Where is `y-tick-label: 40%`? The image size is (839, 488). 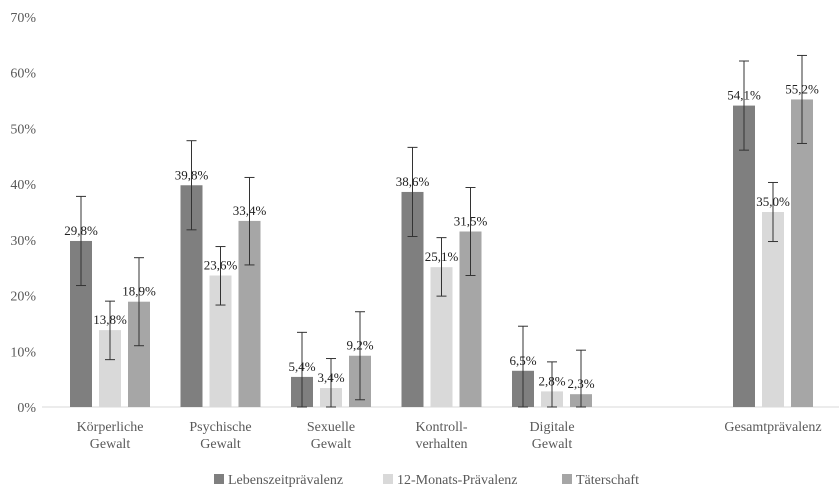
y-tick-label: 40% is located at coordinates (23, 185).